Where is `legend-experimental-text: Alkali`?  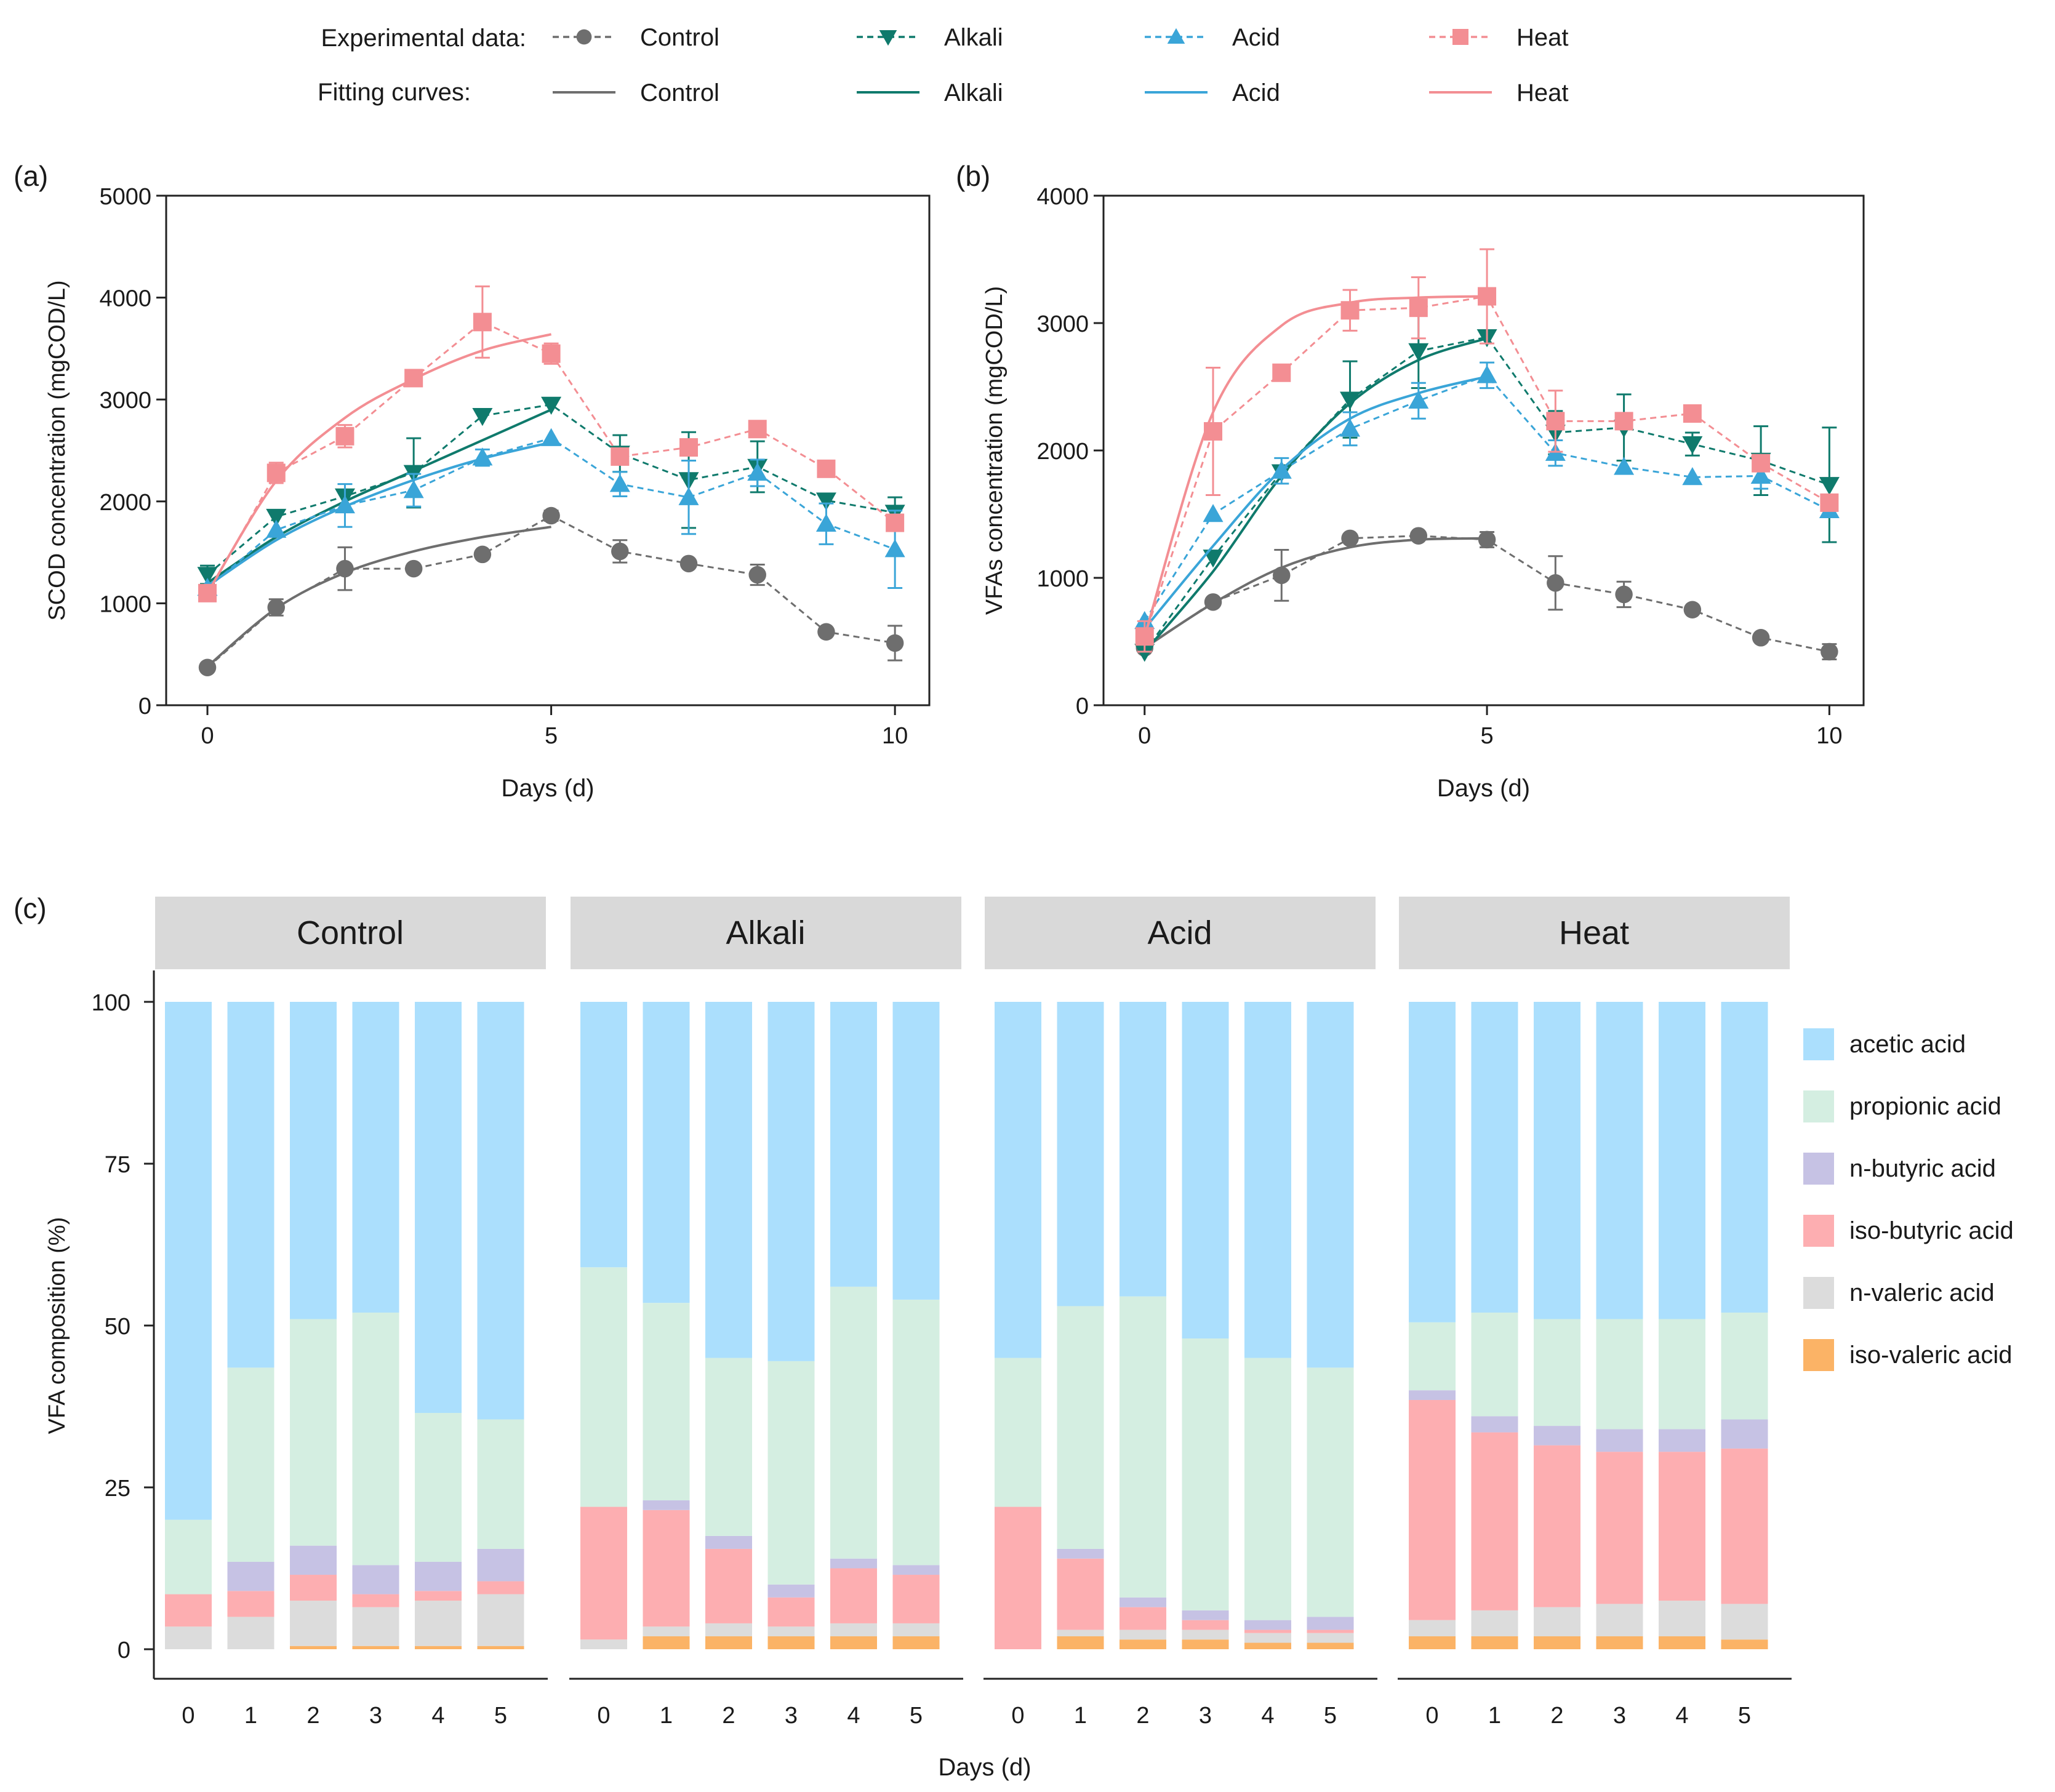 legend-experimental-text: Alkali is located at coordinates (973, 37).